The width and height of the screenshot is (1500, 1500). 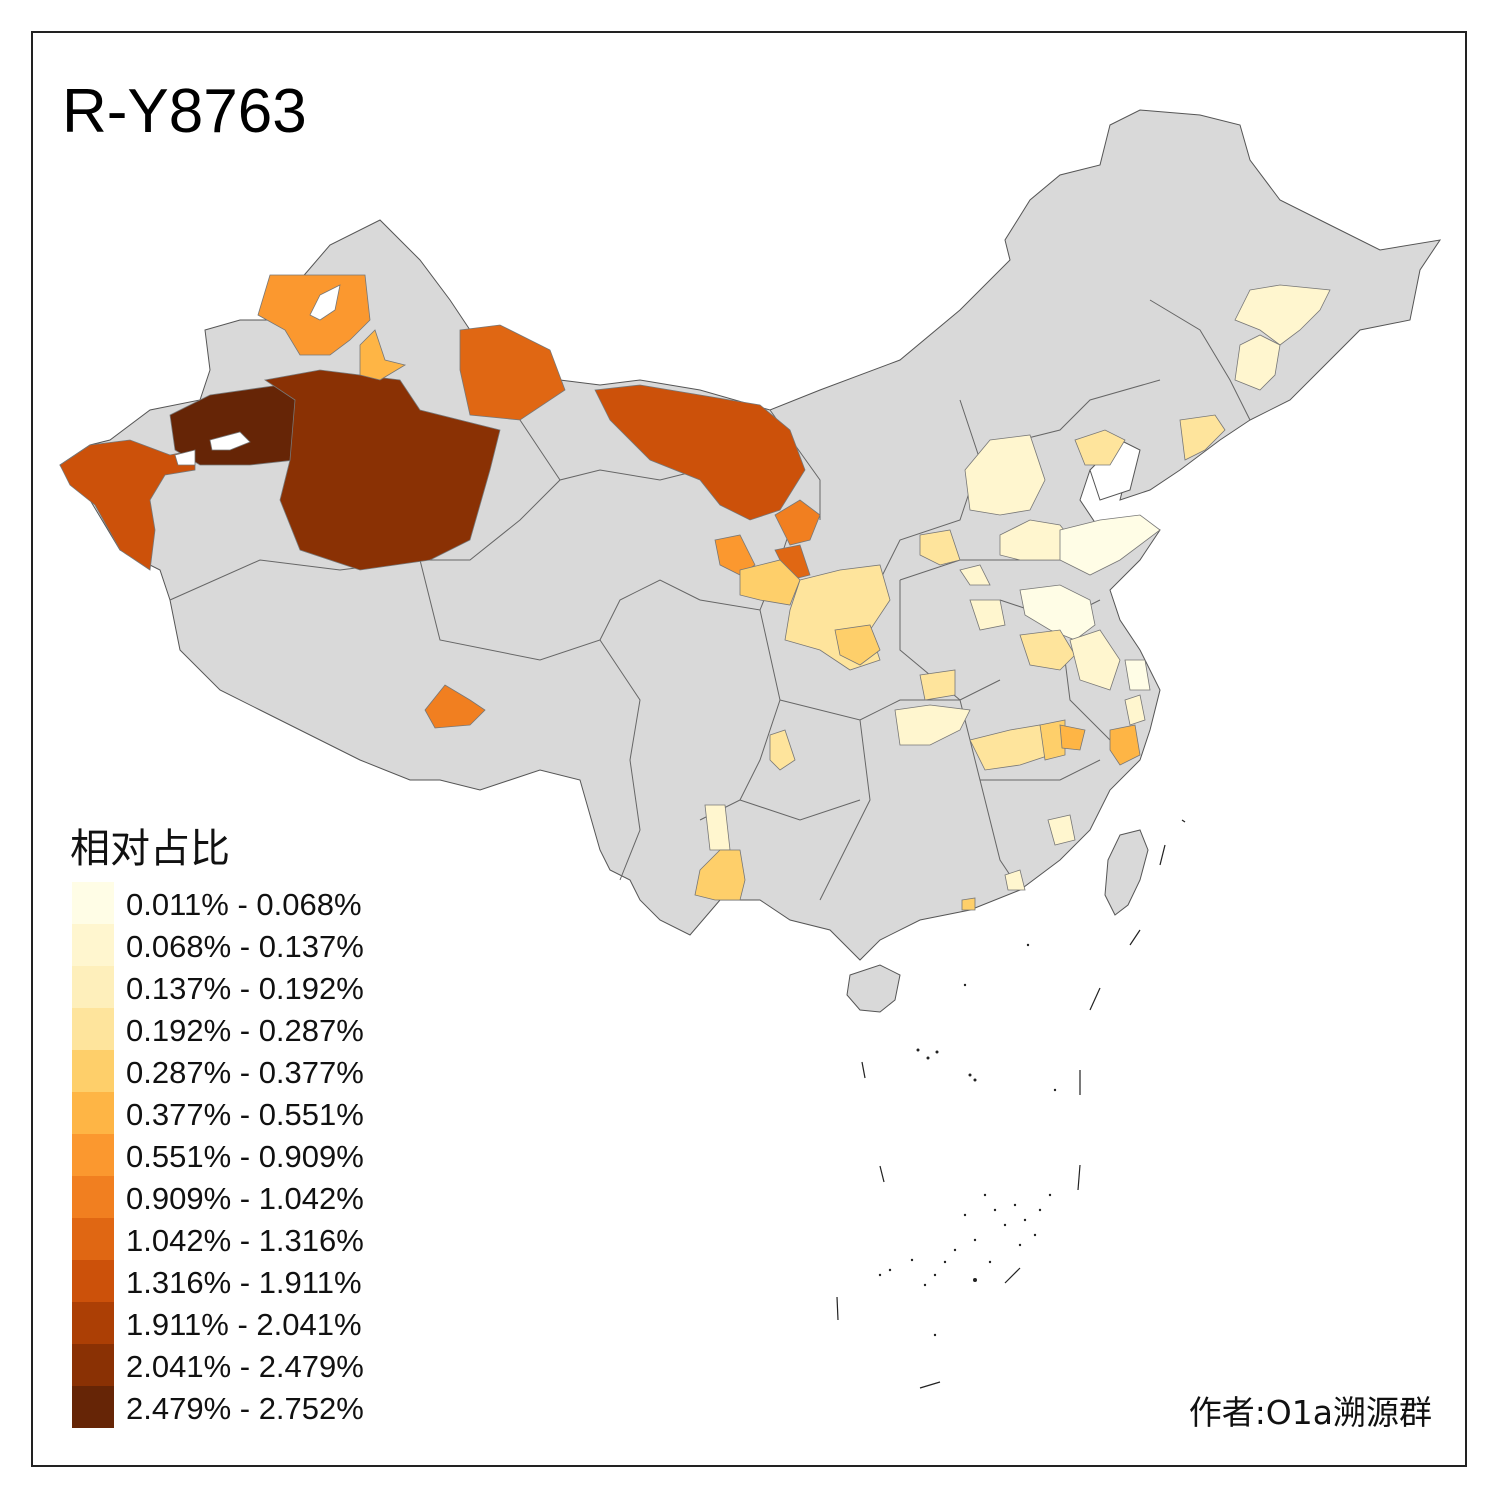 What do you see at coordinates (940, 547) in the screenshot?
I see `region-henan` at bounding box center [940, 547].